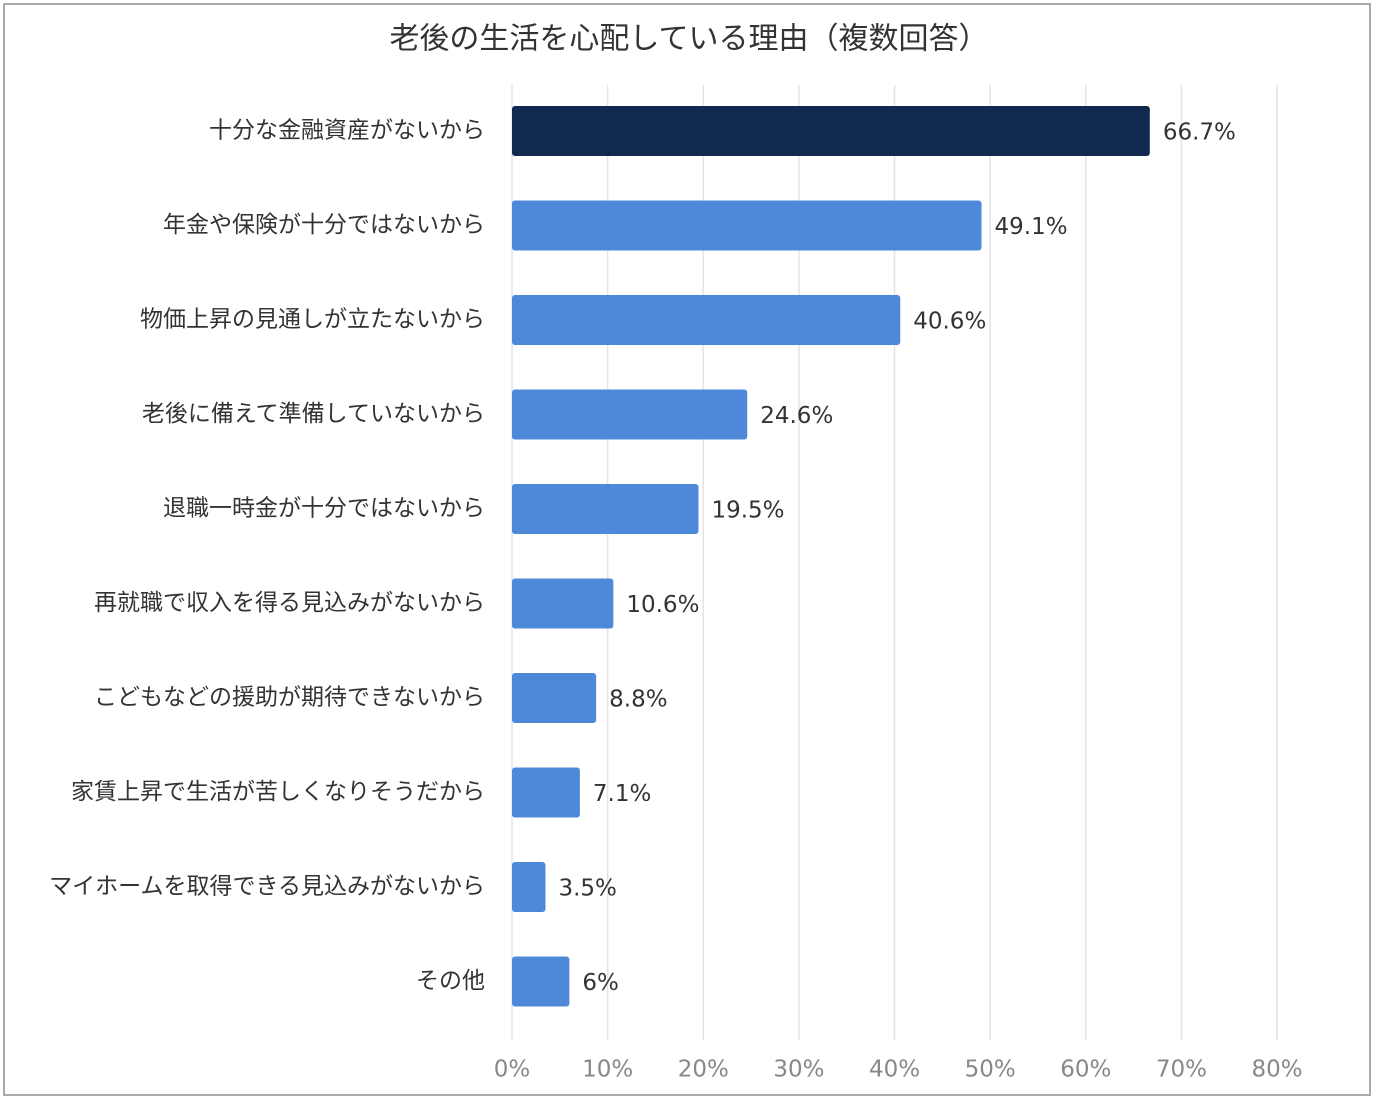  Describe the element at coordinates (1085, 1070) in the screenshot. I see `x-tick-label: 60%` at that location.